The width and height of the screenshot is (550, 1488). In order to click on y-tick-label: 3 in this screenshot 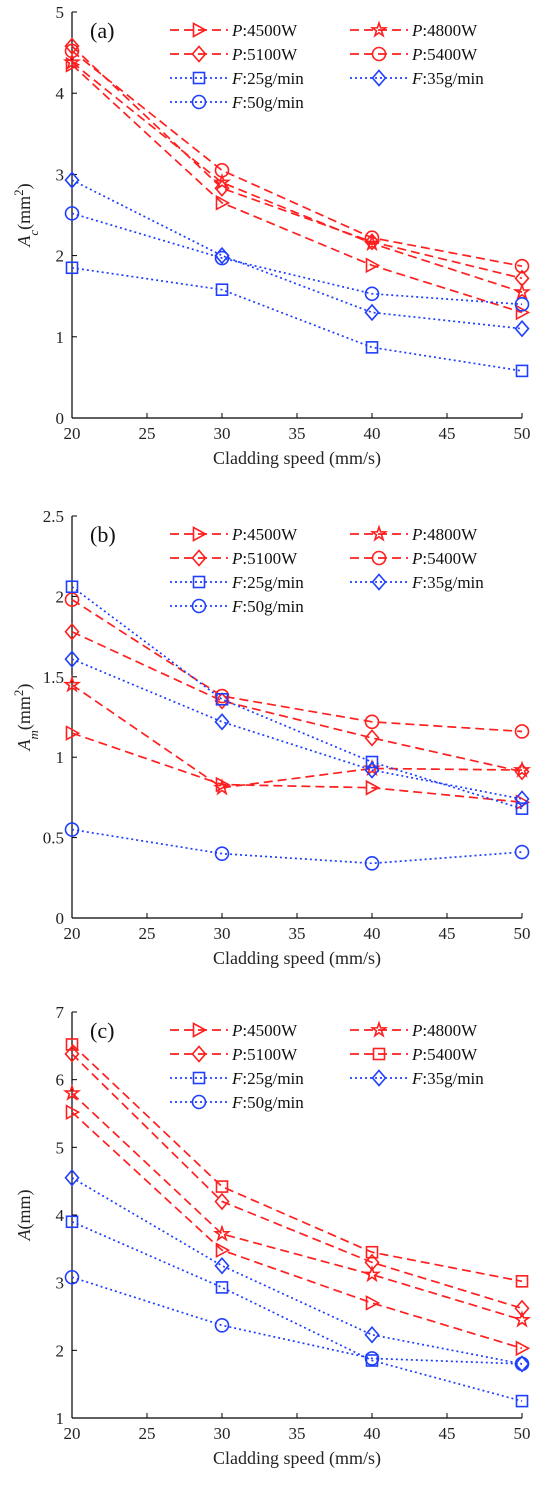, I will do `click(60, 174)`.